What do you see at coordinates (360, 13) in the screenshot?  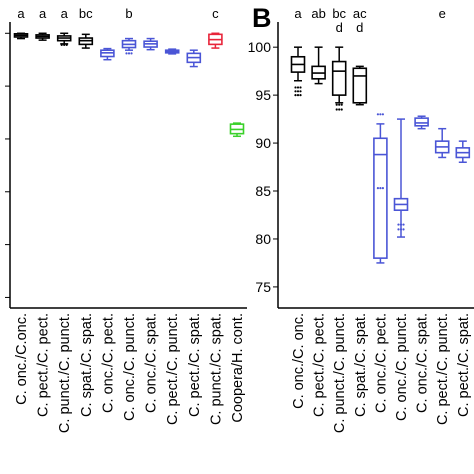 I see `significance-label: ac` at bounding box center [360, 13].